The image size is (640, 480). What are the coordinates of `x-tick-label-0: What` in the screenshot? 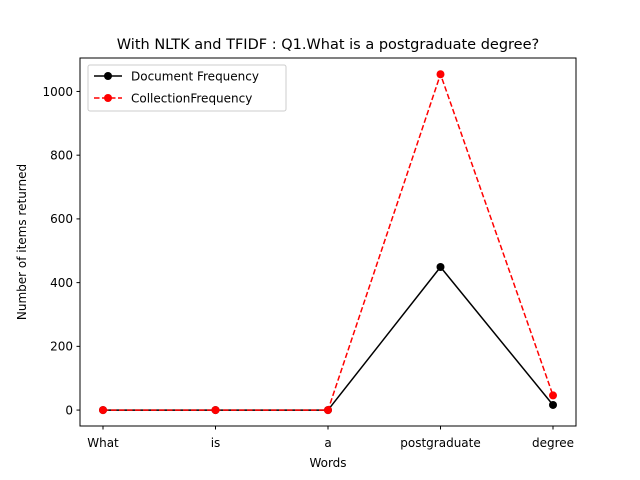 It's located at (103, 443).